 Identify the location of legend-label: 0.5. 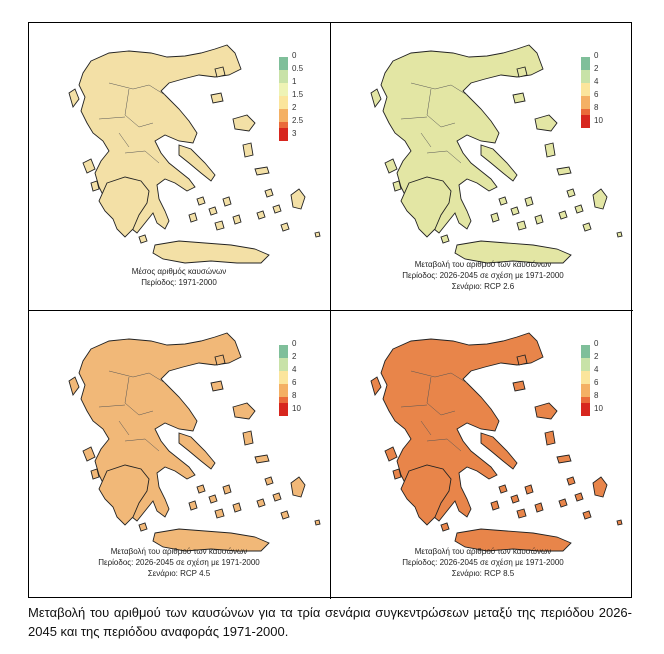
(298, 68).